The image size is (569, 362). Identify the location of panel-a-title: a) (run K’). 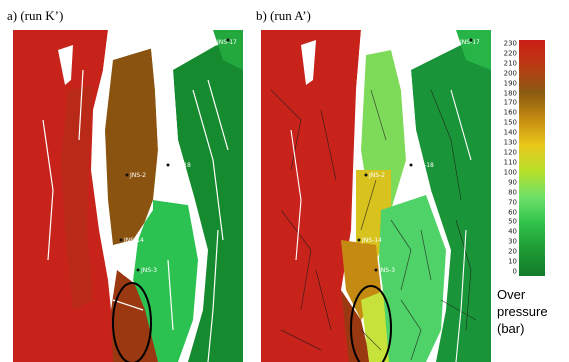
(35, 15).